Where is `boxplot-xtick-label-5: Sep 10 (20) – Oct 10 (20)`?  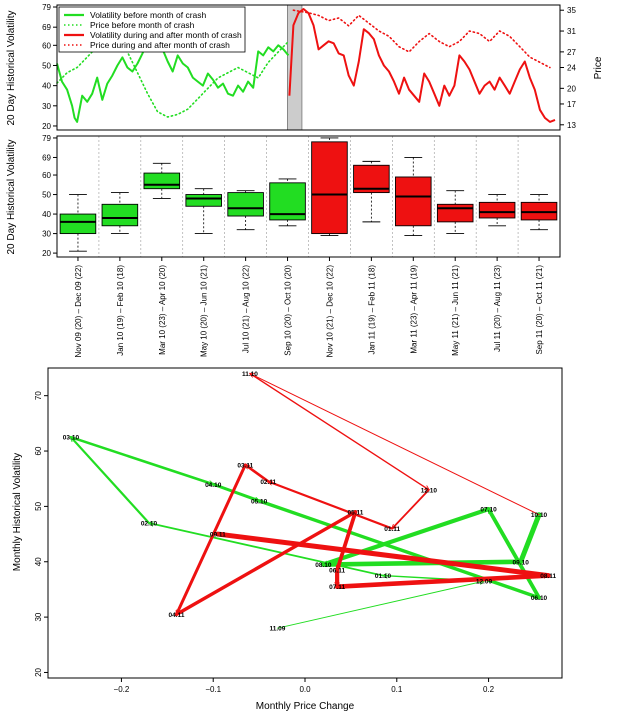 boxplot-xtick-label-5: Sep 10 (20) – Oct 10 (20) is located at coordinates (288, 310).